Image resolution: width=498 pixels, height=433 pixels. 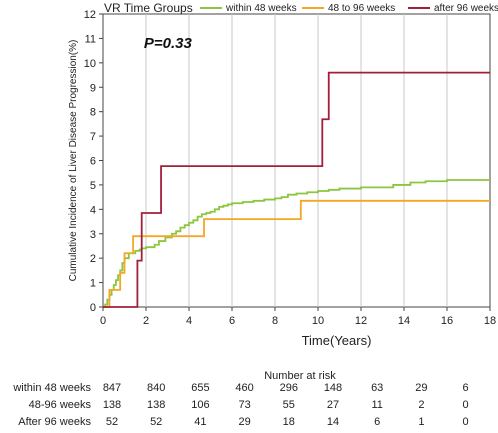 What do you see at coordinates (112, 388) in the screenshot?
I see `risk-cell: 847` at bounding box center [112, 388].